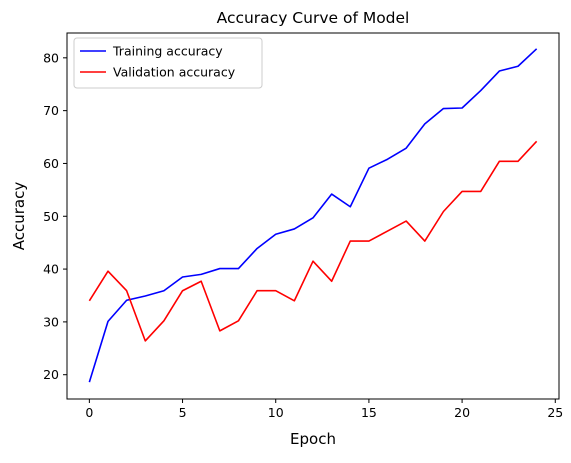 The image size is (571, 463). Describe the element at coordinates (51, 110) in the screenshot. I see `y-tick-label: 70` at that location.